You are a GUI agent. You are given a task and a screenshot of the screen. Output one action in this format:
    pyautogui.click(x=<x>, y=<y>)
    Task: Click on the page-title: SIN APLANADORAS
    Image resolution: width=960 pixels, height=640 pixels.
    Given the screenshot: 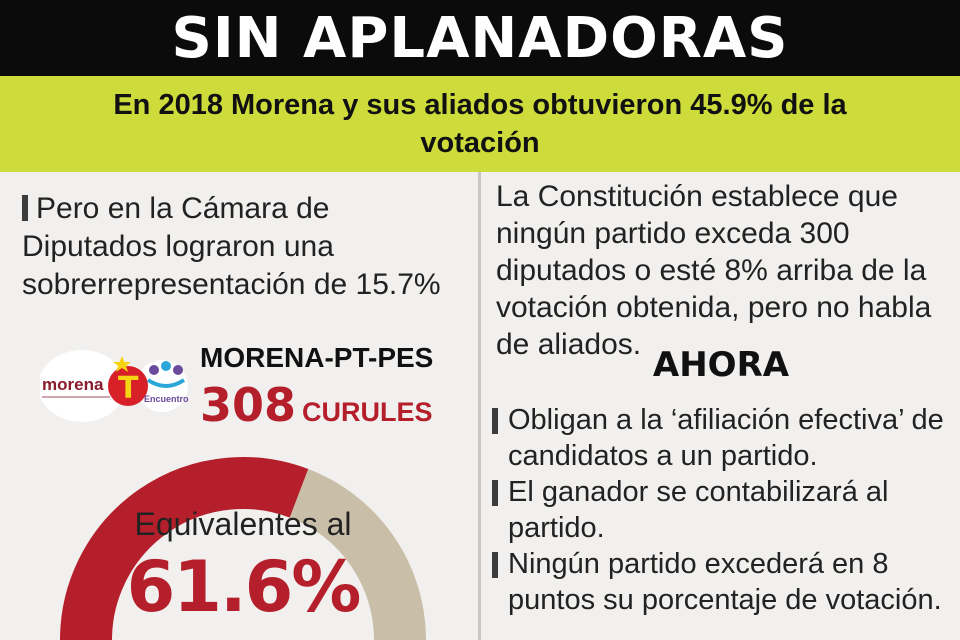 What is the action you would take?
    pyautogui.click(x=480, y=38)
    